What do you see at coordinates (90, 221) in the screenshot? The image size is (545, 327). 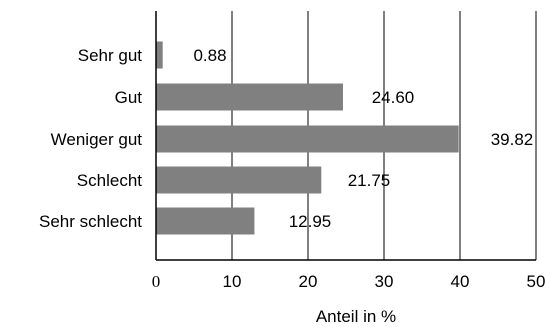 I see `category-label: Sehr schlecht` at bounding box center [90, 221].